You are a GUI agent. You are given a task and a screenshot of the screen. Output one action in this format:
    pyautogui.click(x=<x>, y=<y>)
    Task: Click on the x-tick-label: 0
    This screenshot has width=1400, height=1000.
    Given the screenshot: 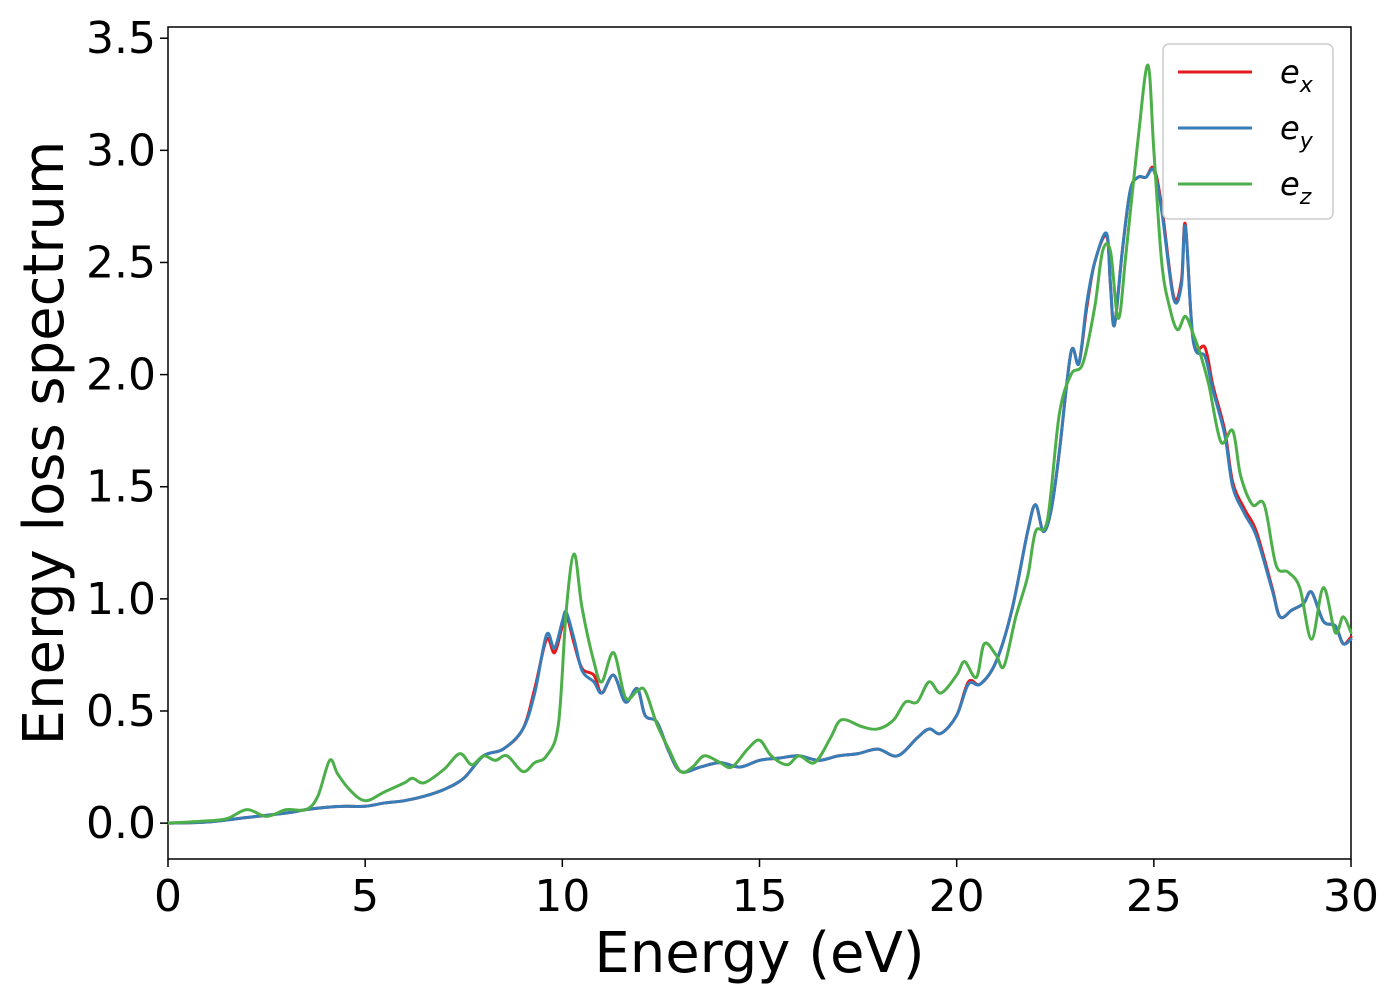 What is the action you would take?
    pyautogui.click(x=168, y=896)
    